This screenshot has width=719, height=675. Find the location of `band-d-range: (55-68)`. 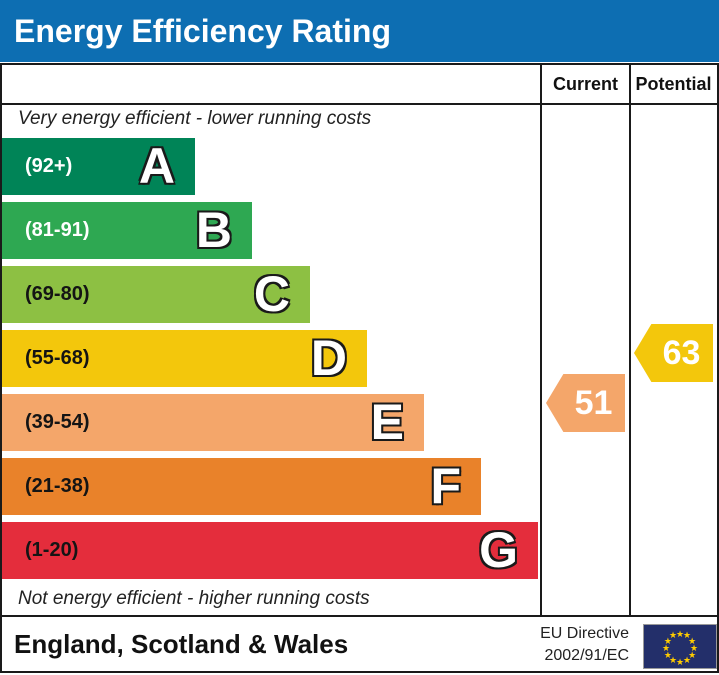

band-d-range: (55-68) is located at coordinates (57, 358).